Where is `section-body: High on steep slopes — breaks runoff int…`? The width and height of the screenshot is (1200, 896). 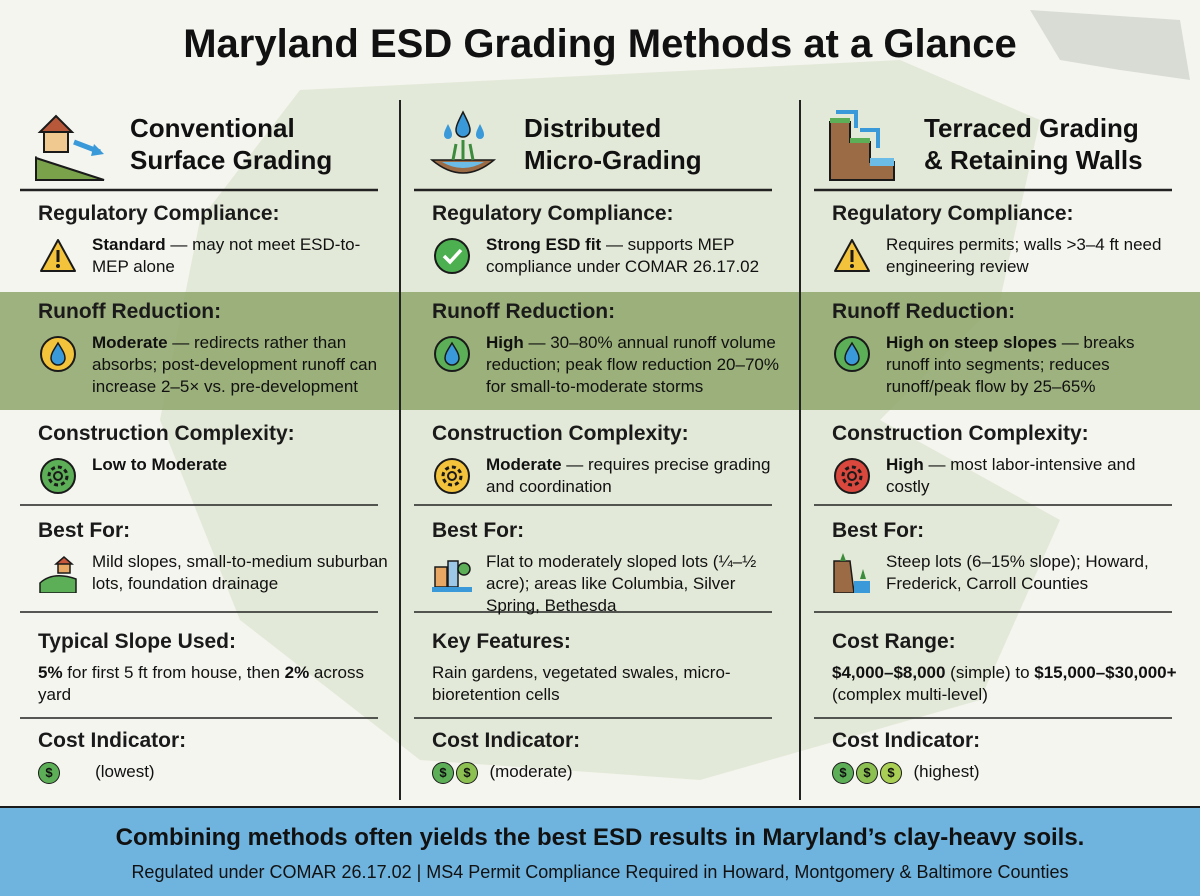
section-body: High on steep slopes — breaks runoff int… is located at coordinates (1034, 365).